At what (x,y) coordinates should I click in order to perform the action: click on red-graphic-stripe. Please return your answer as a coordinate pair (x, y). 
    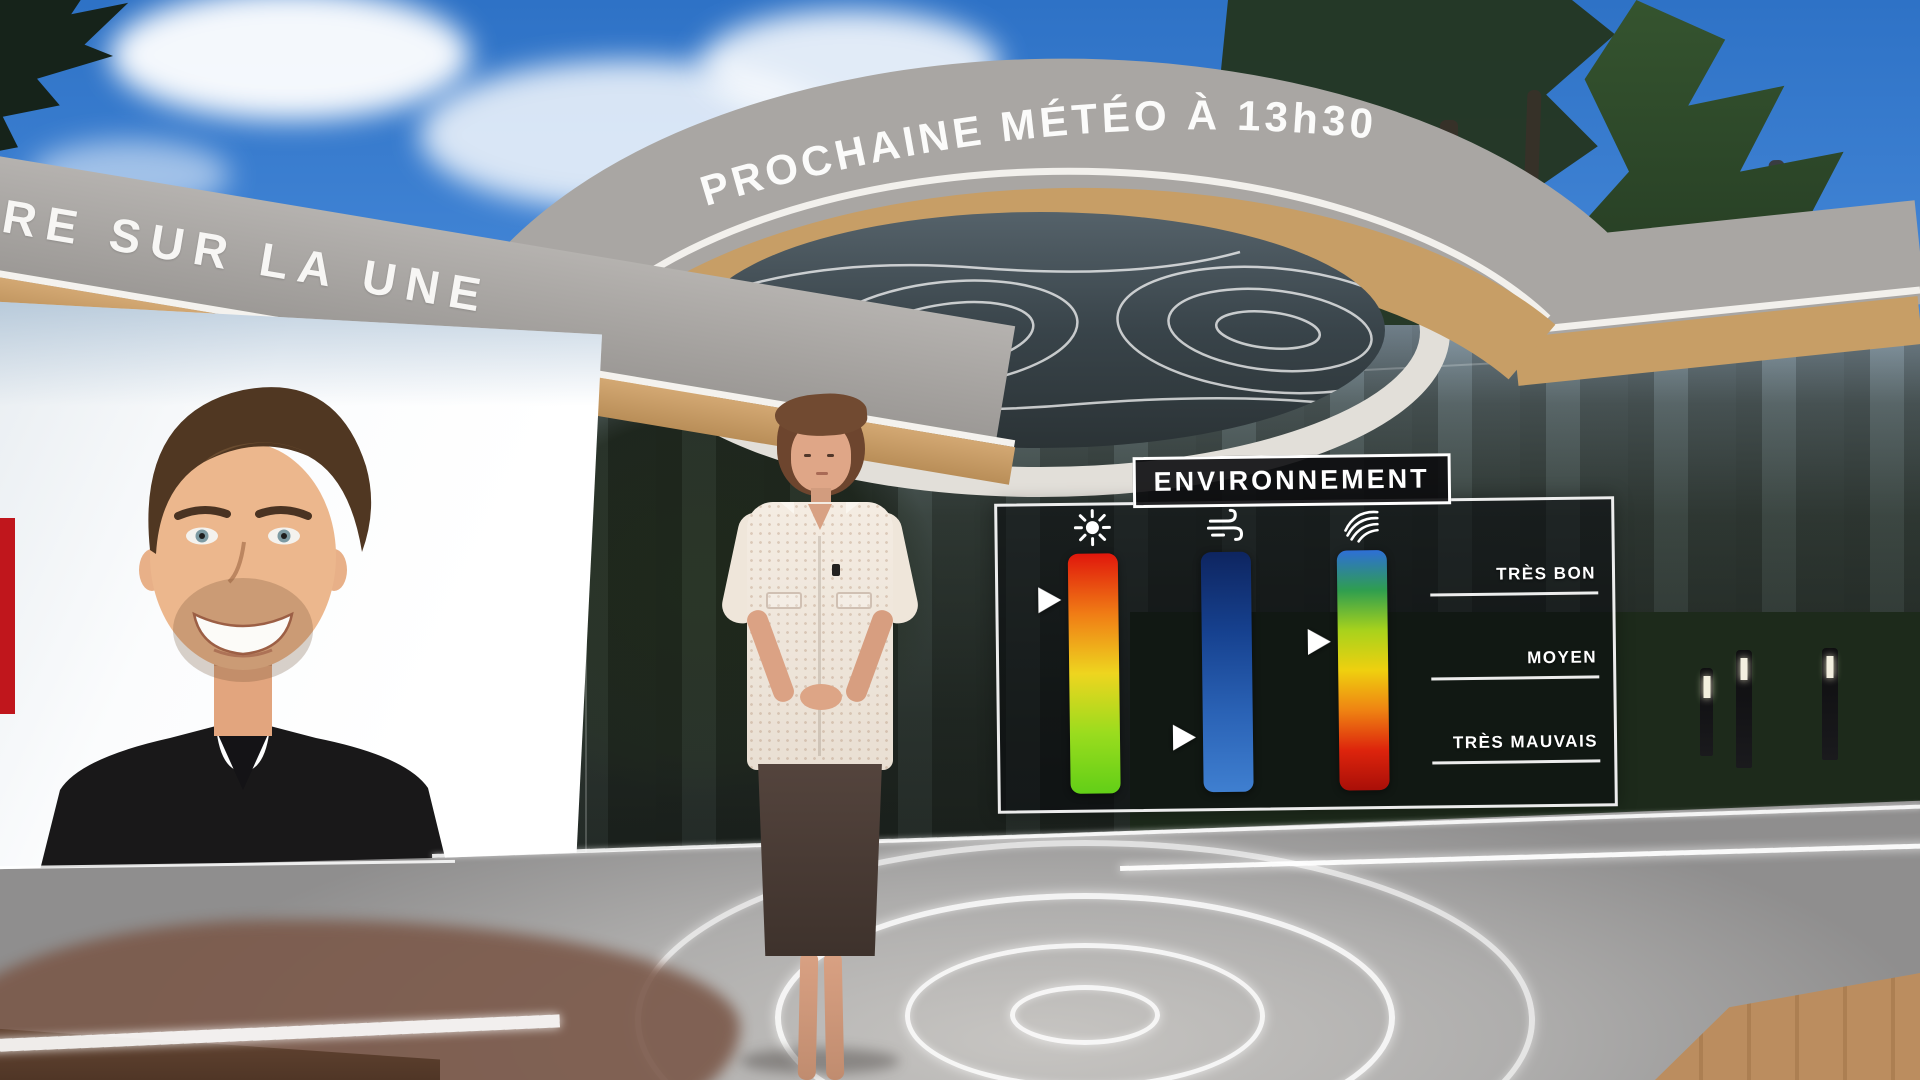
    Looking at the image, I should click on (7, 616).